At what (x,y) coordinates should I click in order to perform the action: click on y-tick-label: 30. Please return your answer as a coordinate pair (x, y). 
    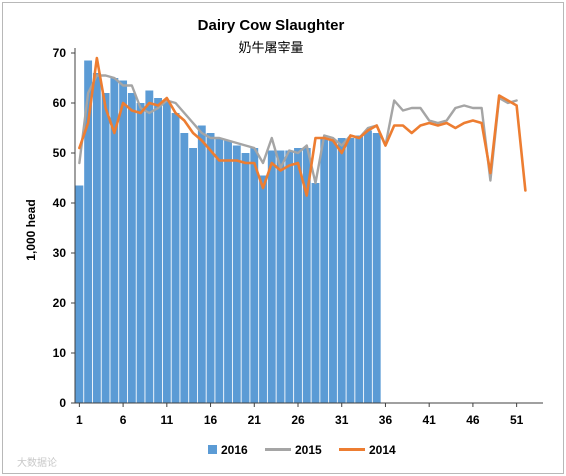
    Looking at the image, I should click on (60, 253).